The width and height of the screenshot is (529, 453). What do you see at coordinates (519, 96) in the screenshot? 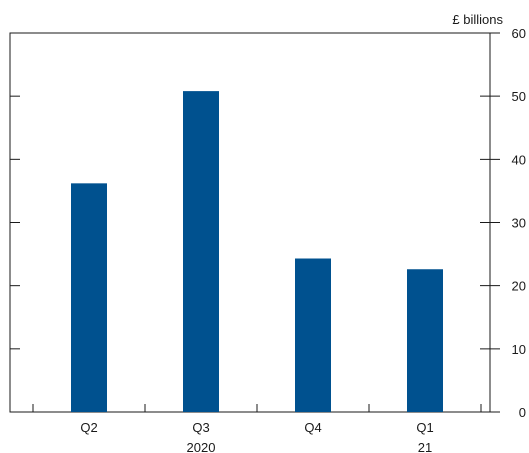
I see `y-tick-label: 50` at bounding box center [519, 96].